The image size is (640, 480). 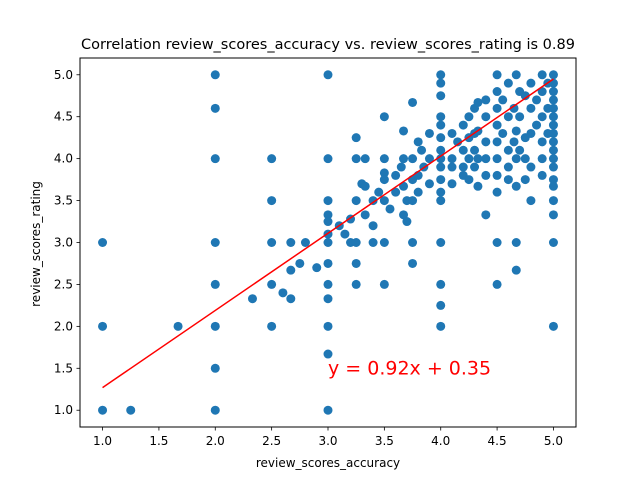 I want to click on x-tick-label: 1.5, so click(x=158, y=441).